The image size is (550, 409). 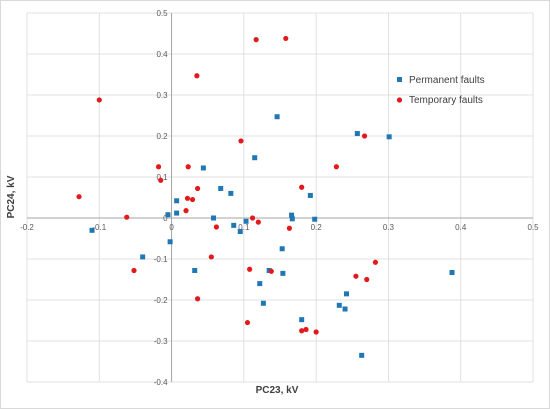 What do you see at coordinates (162, 13) in the screenshot?
I see `y-tick-label: 0.5` at bounding box center [162, 13].